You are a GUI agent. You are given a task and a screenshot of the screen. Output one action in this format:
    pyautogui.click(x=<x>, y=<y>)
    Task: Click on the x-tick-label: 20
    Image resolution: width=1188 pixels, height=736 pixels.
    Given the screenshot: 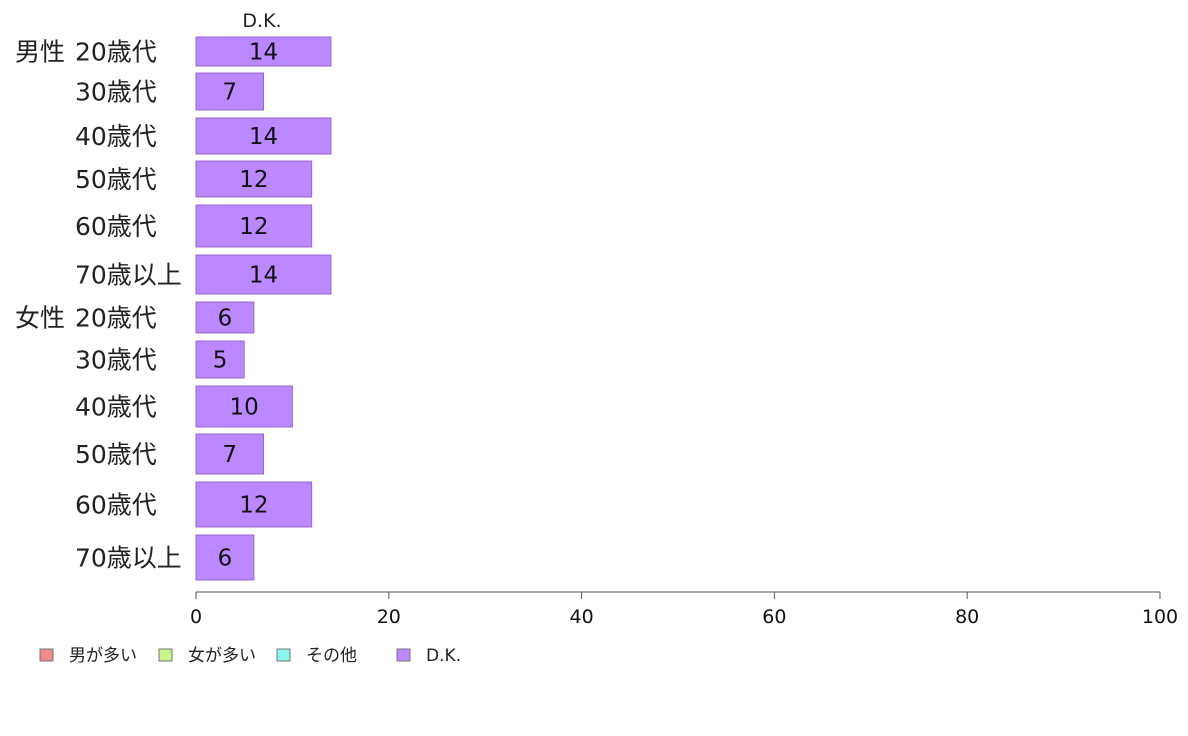 What is the action you would take?
    pyautogui.click(x=389, y=617)
    